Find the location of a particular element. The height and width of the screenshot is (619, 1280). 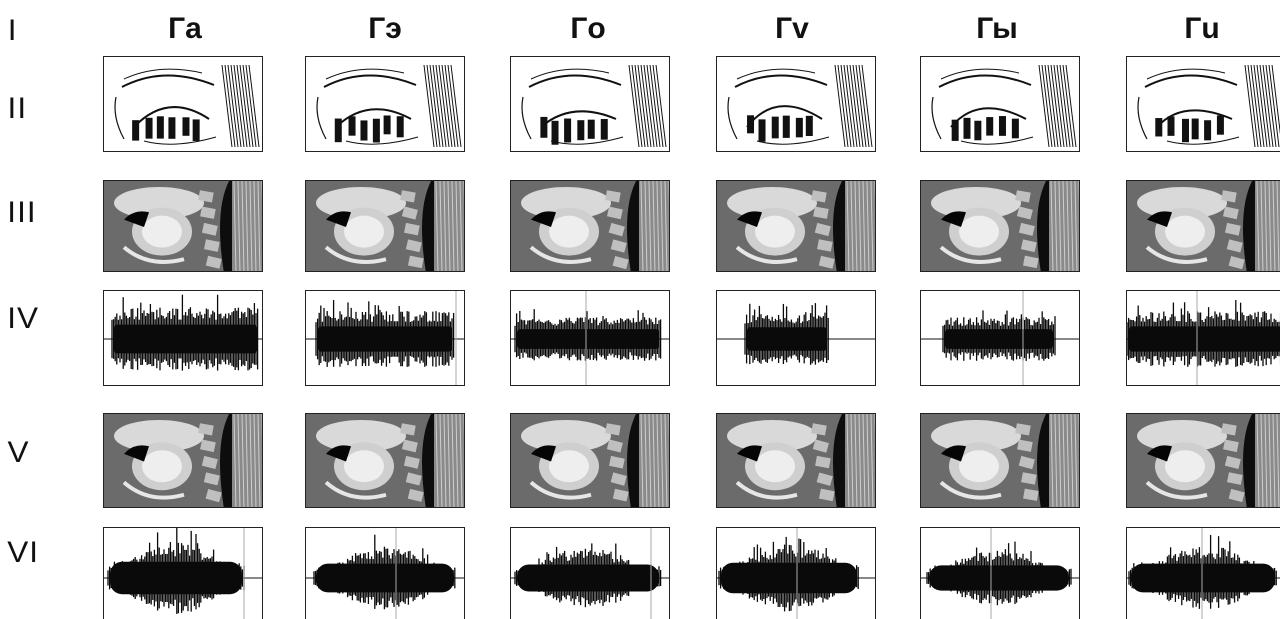

column-header-6: Гu is located at coordinates (1202, 28).